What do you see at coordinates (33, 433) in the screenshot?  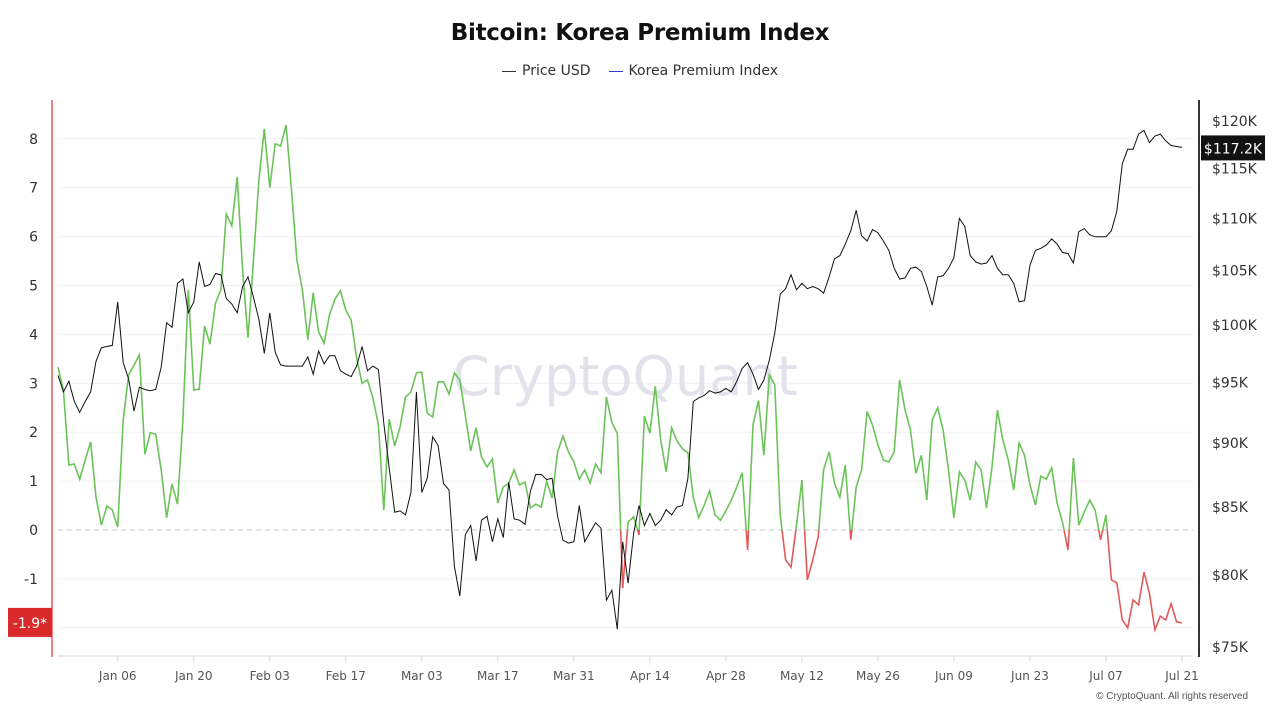 I see `left-tick-label: 2` at bounding box center [33, 433].